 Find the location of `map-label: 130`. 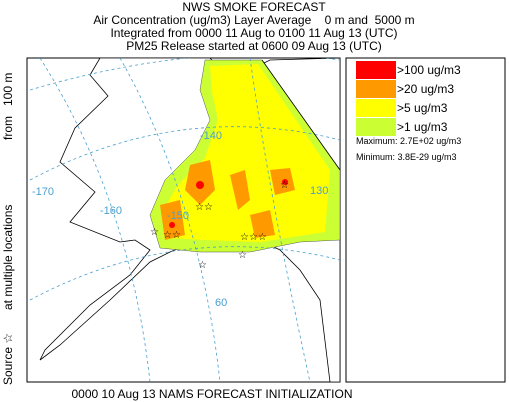

map-label: 130 is located at coordinates (319, 191).